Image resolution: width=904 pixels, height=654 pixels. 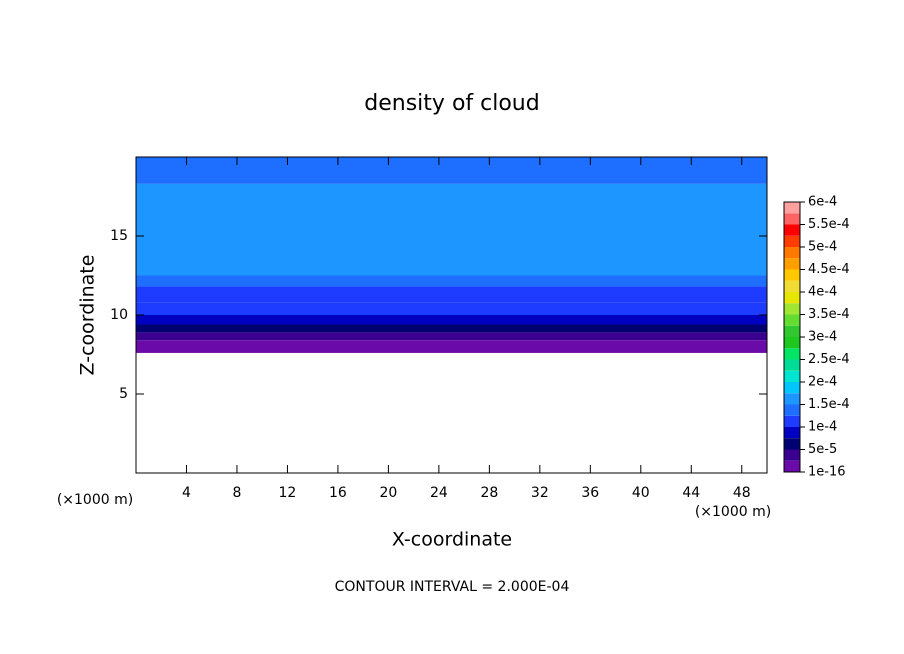 What do you see at coordinates (691, 493) in the screenshot?
I see `x-tick-label: 44` at bounding box center [691, 493].